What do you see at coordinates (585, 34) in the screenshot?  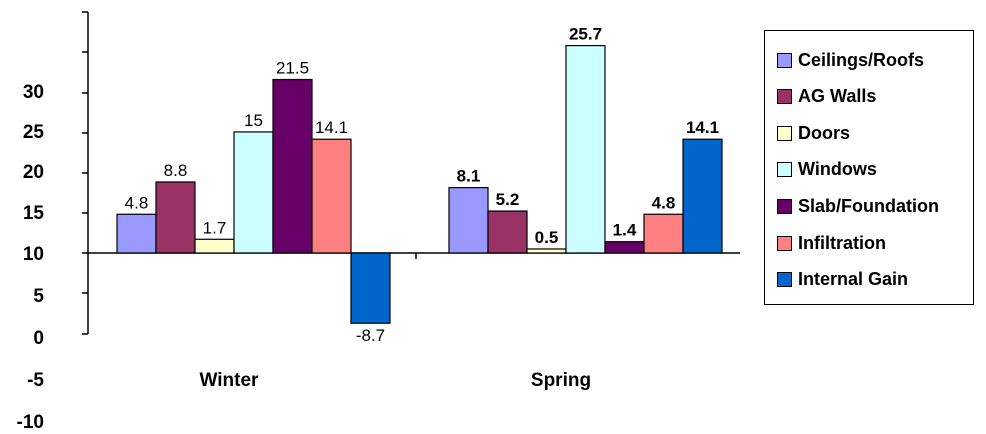 I see `data-label: 25.7` at bounding box center [585, 34].